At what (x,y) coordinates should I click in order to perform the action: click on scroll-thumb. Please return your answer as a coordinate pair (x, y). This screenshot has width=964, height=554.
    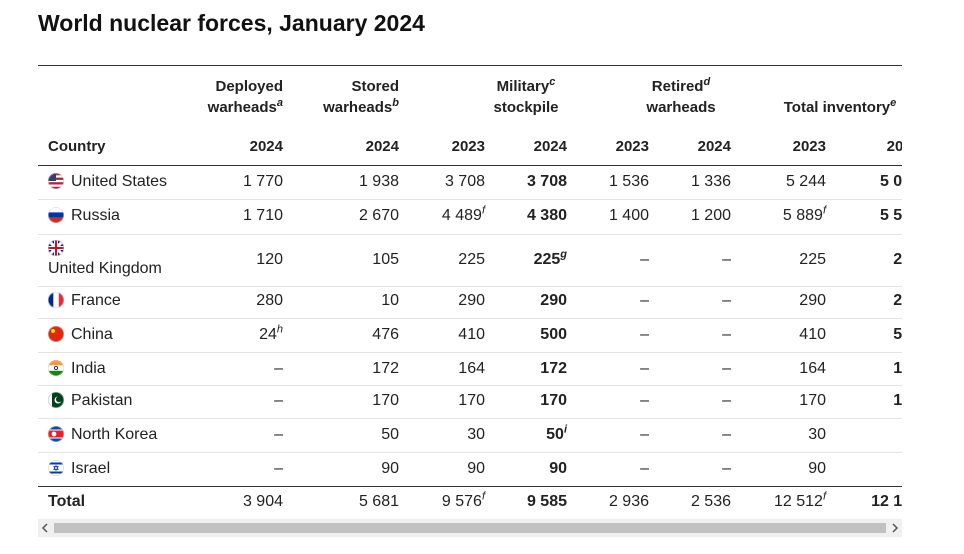
    Looking at the image, I should click on (470, 528).